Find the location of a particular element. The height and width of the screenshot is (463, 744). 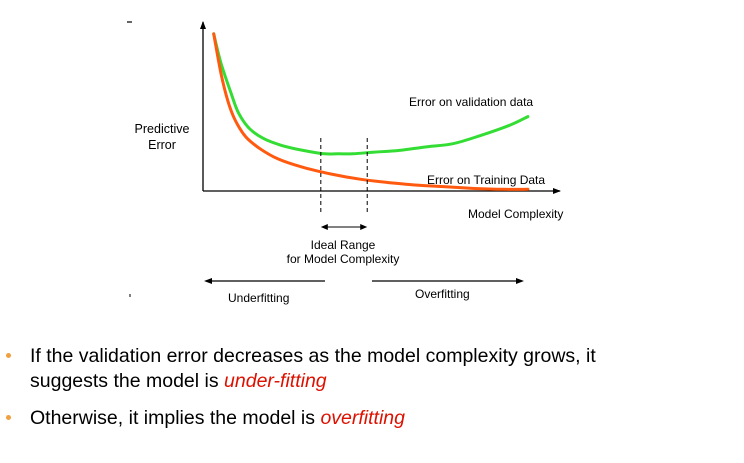

ideal-range-arrowhead-left is located at coordinates (324, 227).